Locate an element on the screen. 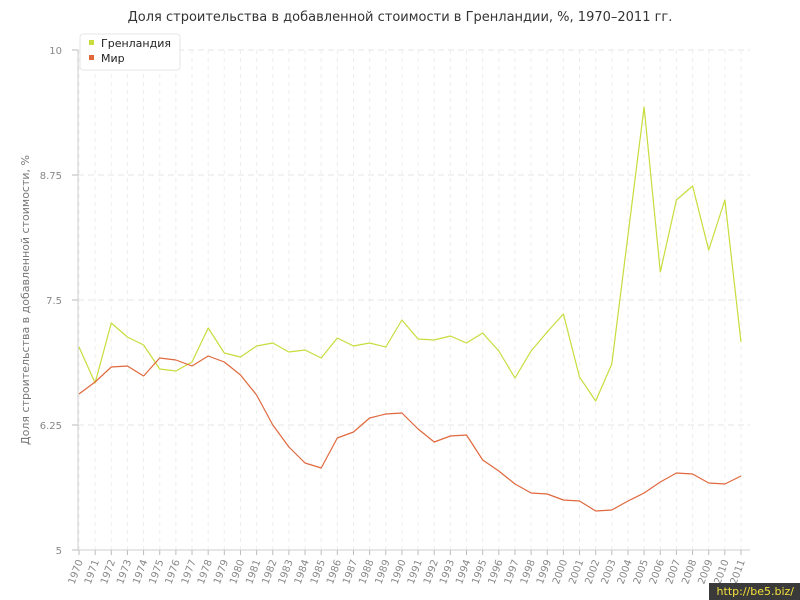 The width and height of the screenshot is (800, 600). legend-label-greenland: Гренландия is located at coordinates (136, 43).